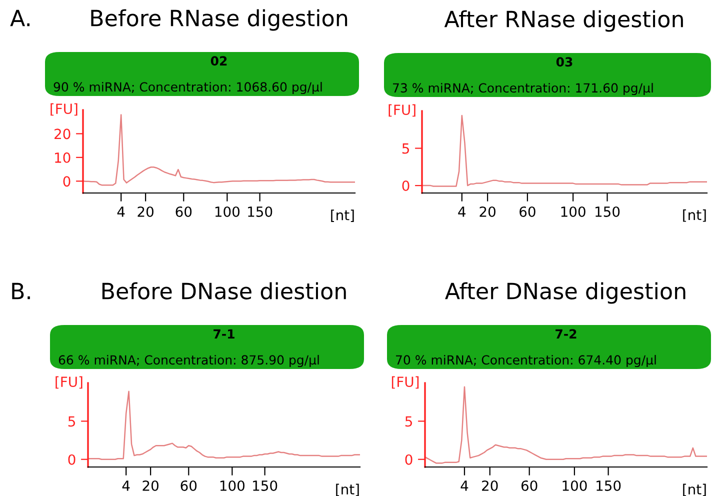  What do you see at coordinates (188, 88) in the screenshot?
I see `text: 90 % miRNA; Concentration: 1068.60 pg/µl` at bounding box center [188, 88].